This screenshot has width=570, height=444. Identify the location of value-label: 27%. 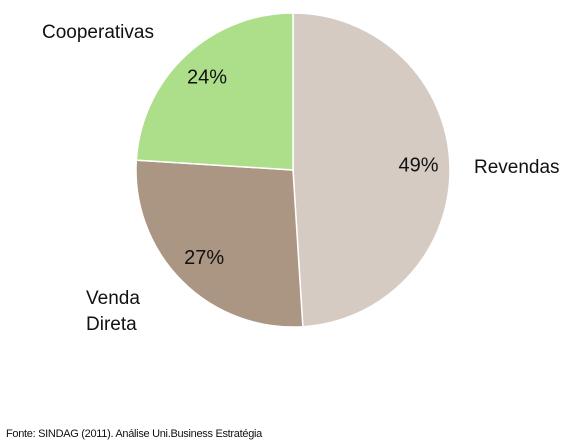
(204, 258).